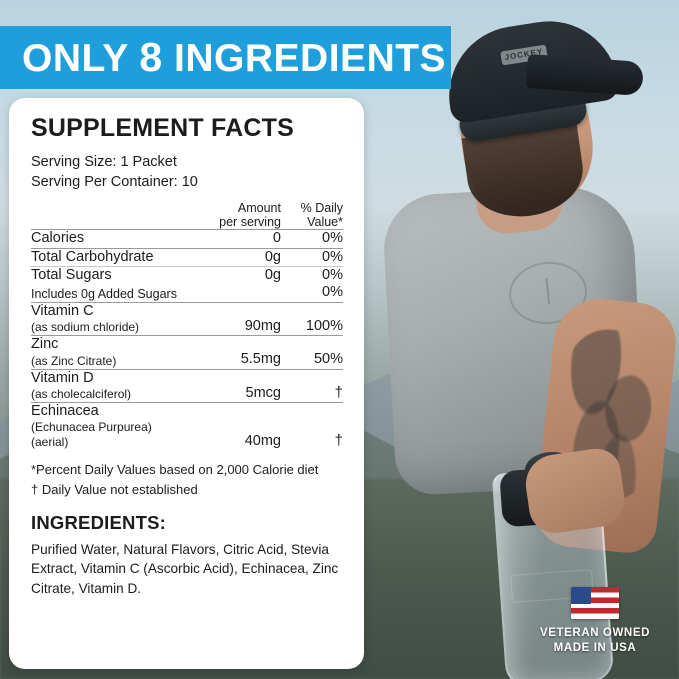 The height and width of the screenshot is (679, 679). Describe the element at coordinates (238, 352) in the screenshot. I see `row-amount: 5.5mg` at that location.